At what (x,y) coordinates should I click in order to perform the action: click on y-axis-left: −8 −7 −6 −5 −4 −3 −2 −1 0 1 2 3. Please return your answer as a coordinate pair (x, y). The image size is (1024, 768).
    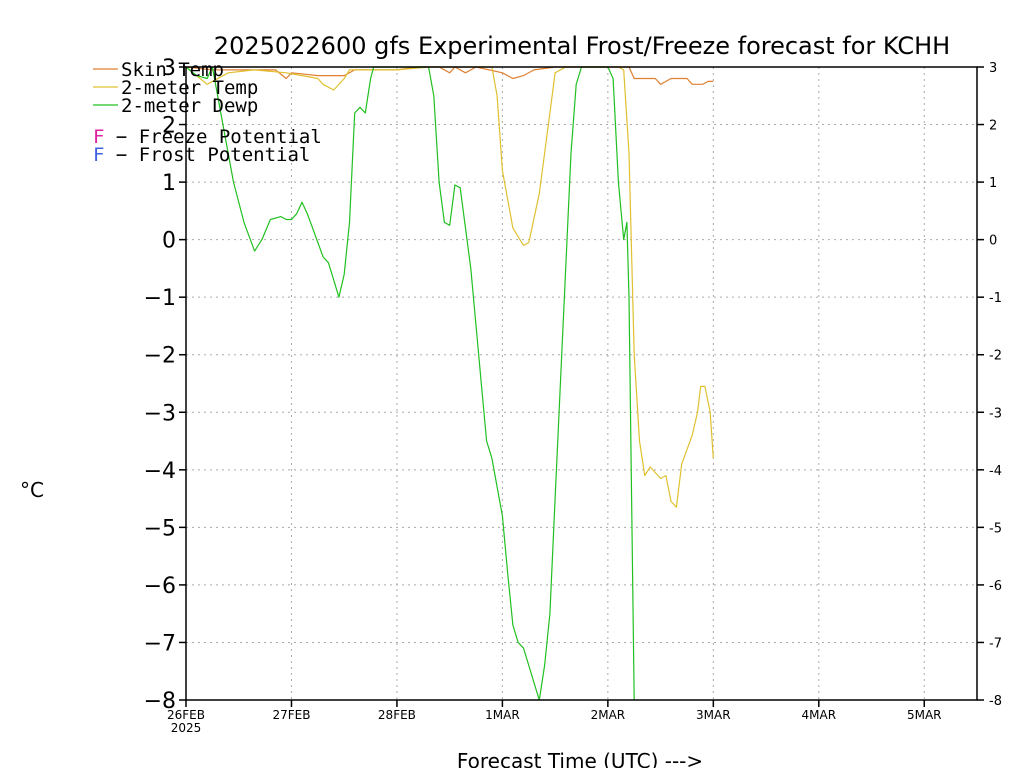
    Looking at the image, I should click on (165, 385).